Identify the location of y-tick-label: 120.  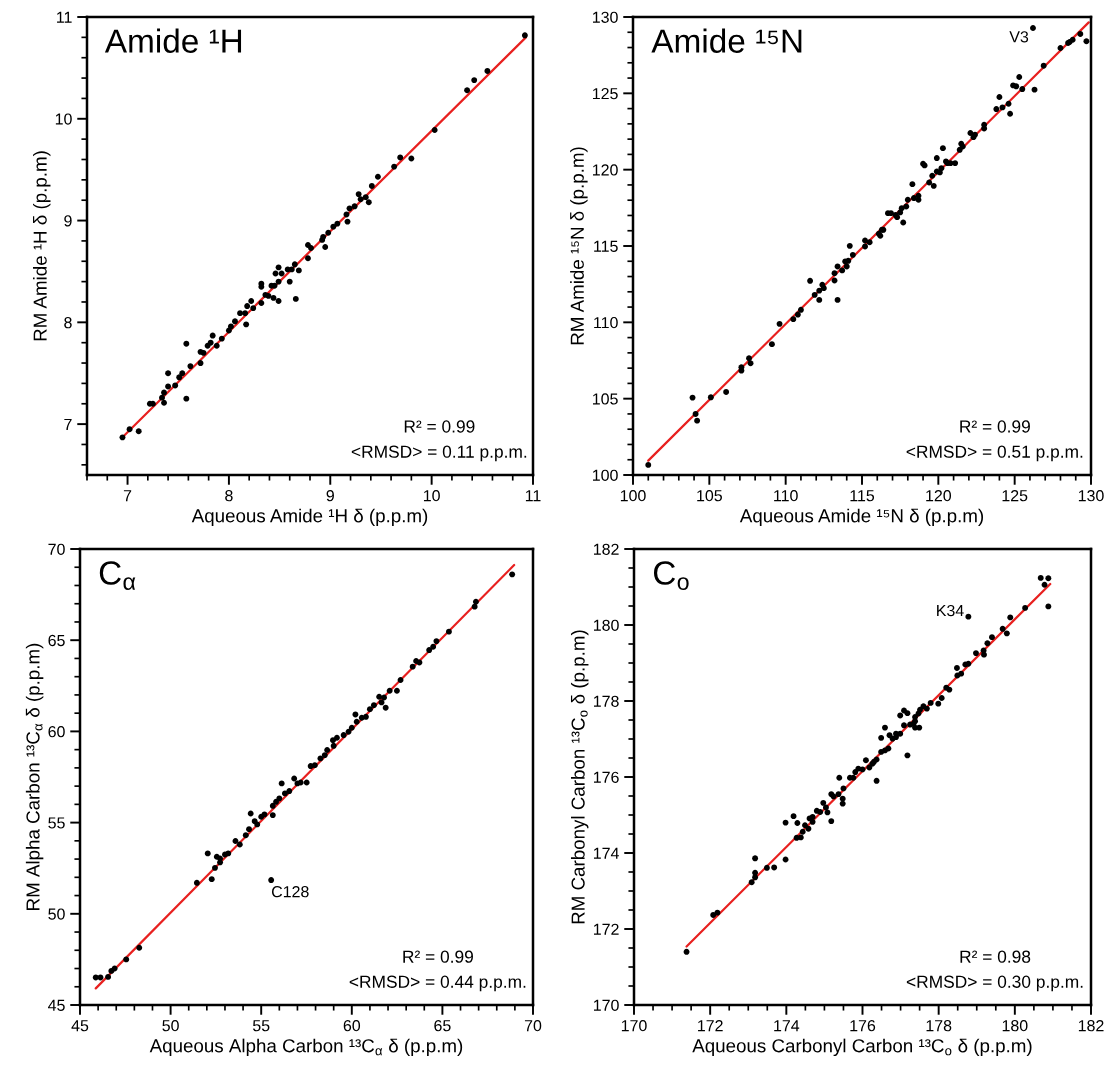
(605, 170).